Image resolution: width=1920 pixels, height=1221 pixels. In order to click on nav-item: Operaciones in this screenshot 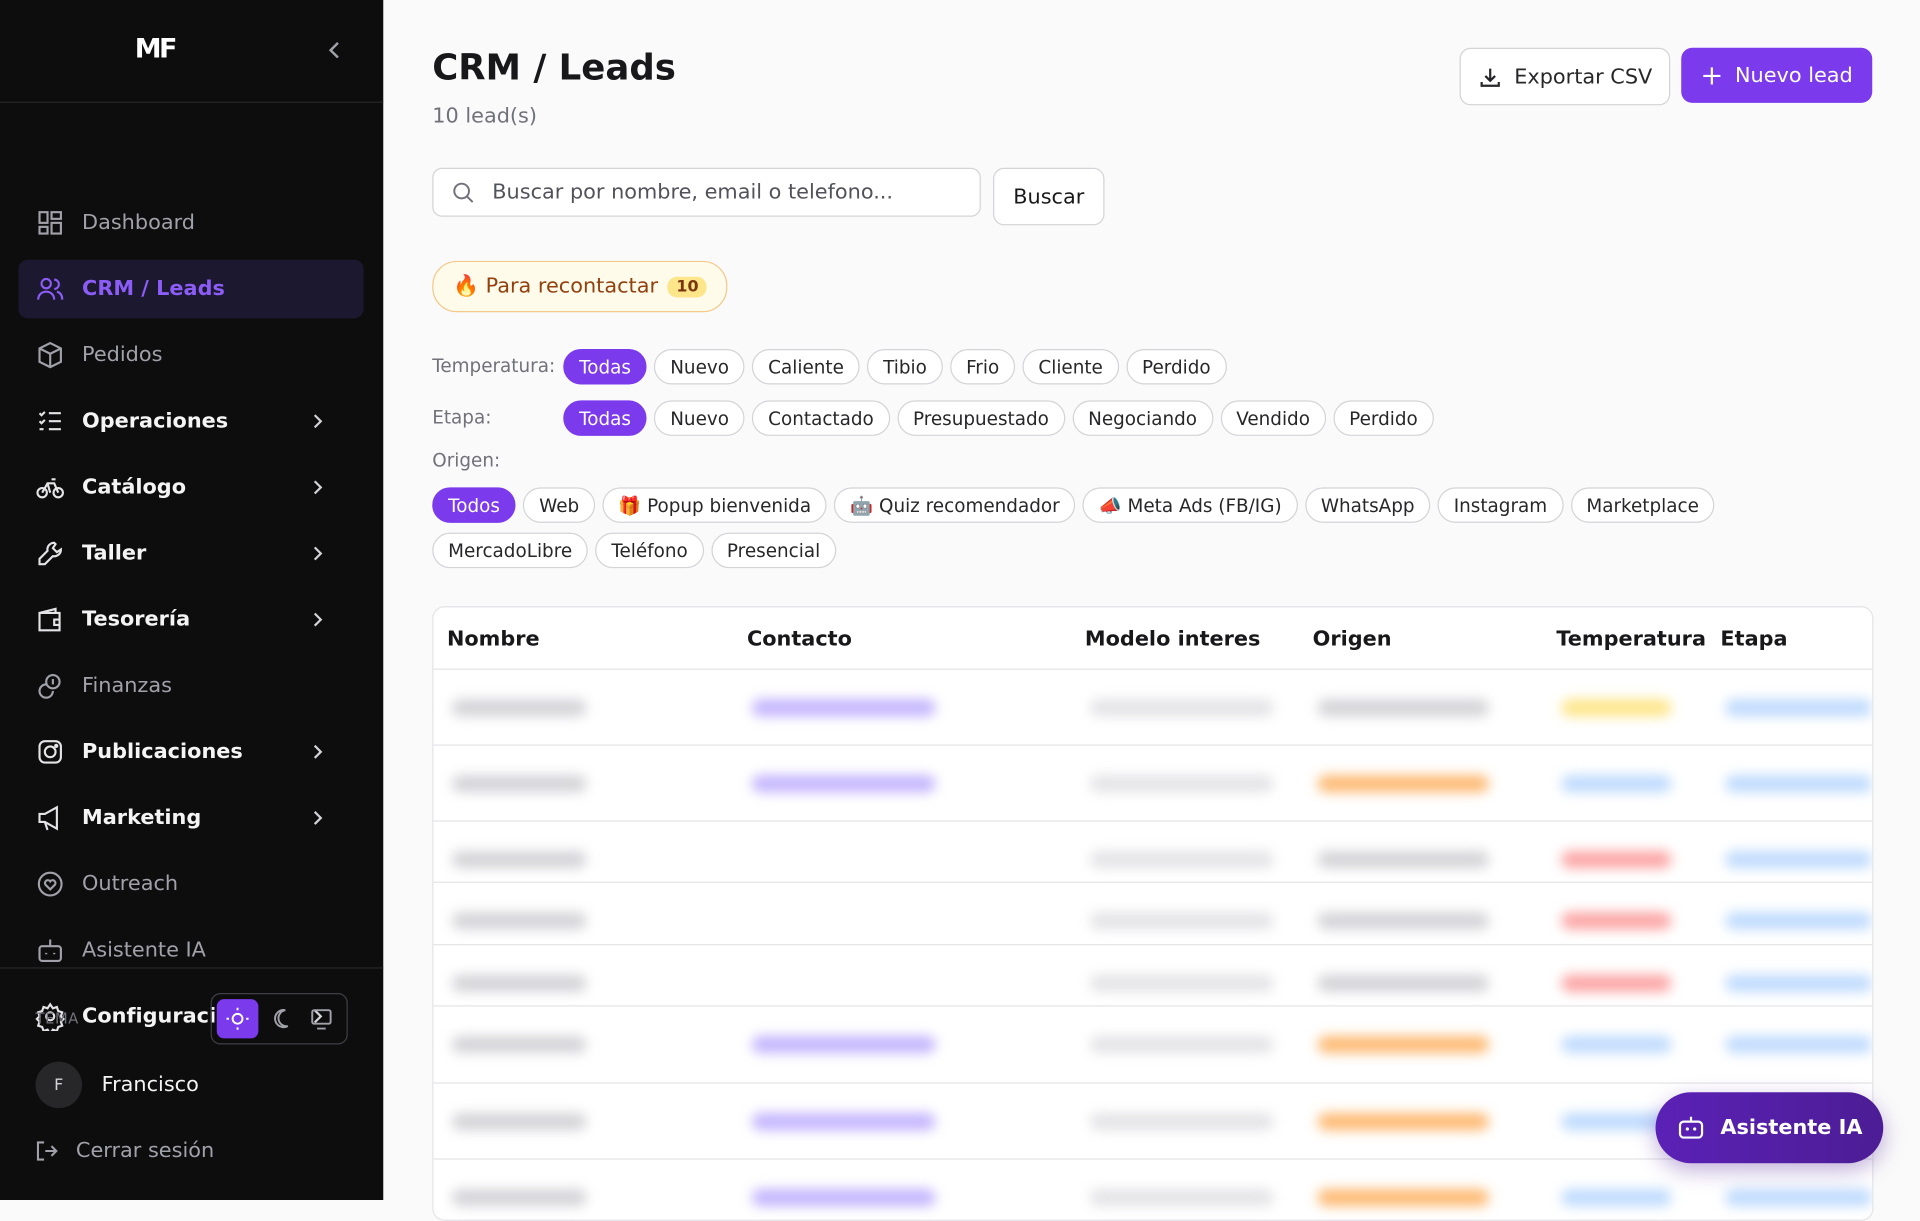, I will do `click(190, 421)`.